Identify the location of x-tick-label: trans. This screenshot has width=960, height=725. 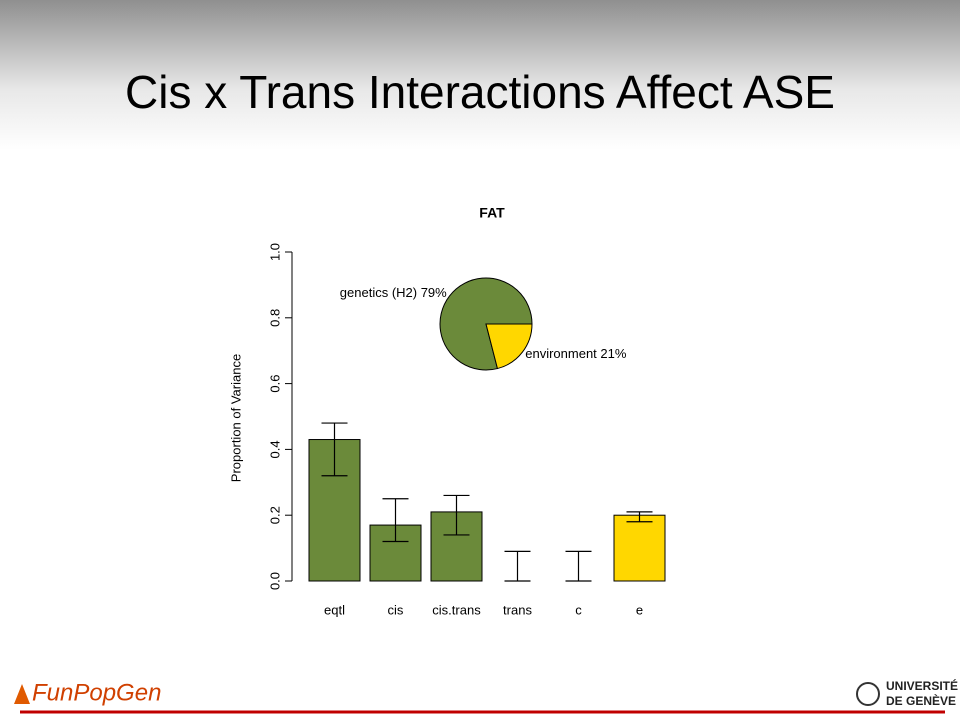
(517, 609).